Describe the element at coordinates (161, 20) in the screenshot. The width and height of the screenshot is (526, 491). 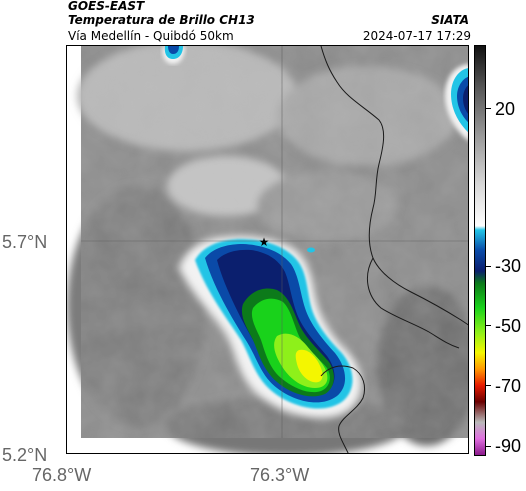
I see `product-title: Temperatura de Brillo CH13` at that location.